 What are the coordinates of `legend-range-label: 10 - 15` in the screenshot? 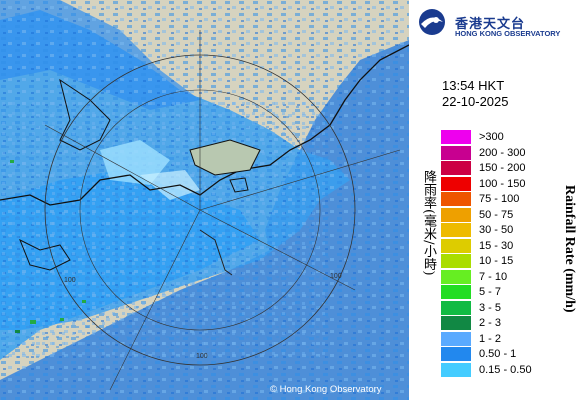 It's located at (496, 261).